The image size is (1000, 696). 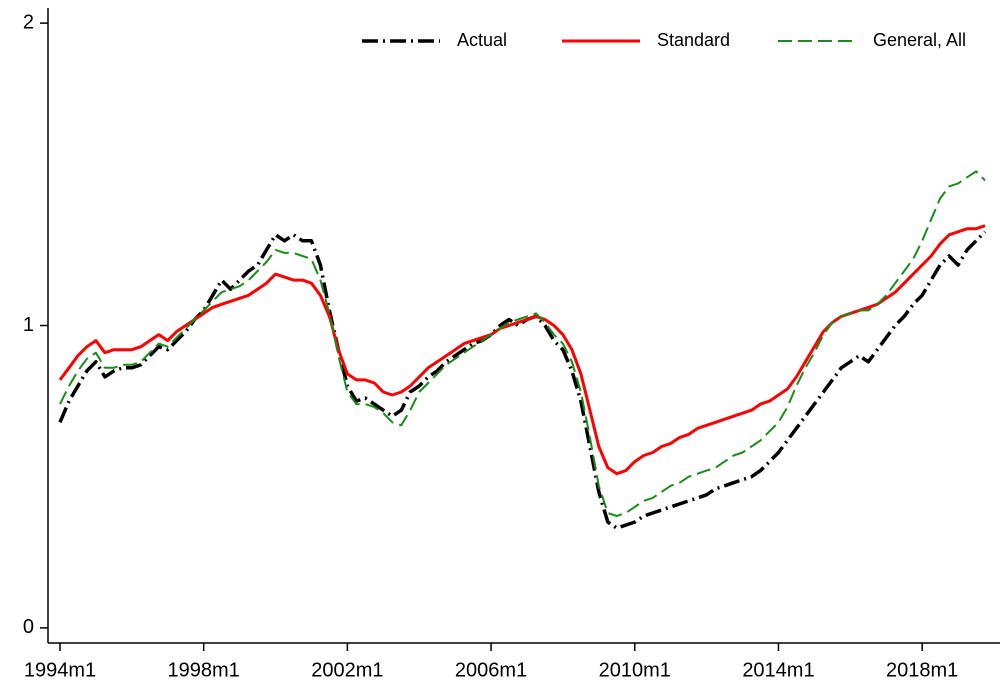 What do you see at coordinates (28, 627) in the screenshot?
I see `y-tick-label: 0` at bounding box center [28, 627].